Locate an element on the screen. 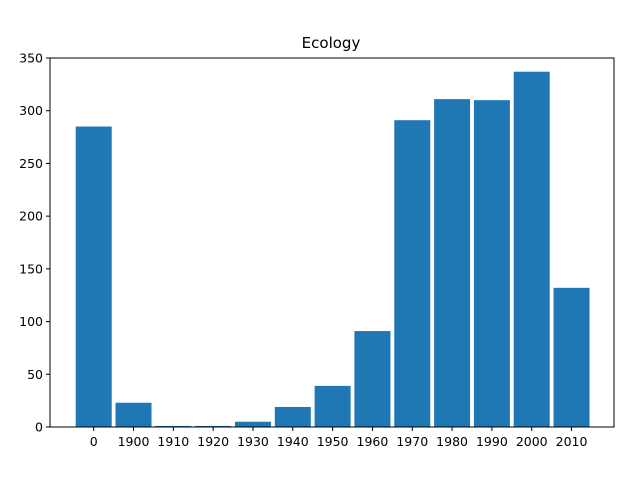  x-tick-label: 1900 is located at coordinates (134, 441).